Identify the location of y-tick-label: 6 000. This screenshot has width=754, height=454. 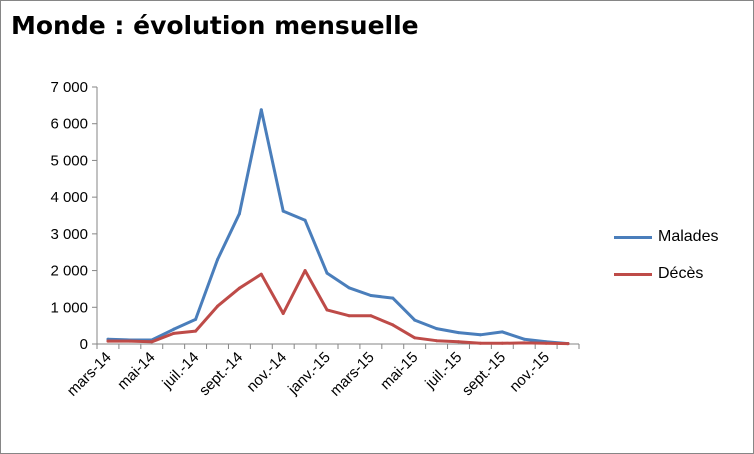
(69, 124).